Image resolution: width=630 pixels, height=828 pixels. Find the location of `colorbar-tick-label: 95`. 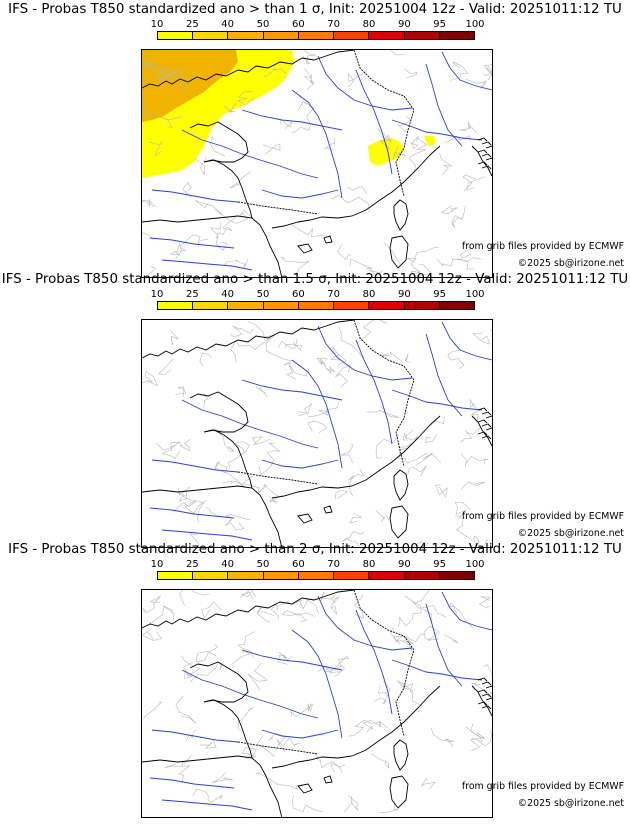

colorbar-tick-label: 95 is located at coordinates (440, 294).